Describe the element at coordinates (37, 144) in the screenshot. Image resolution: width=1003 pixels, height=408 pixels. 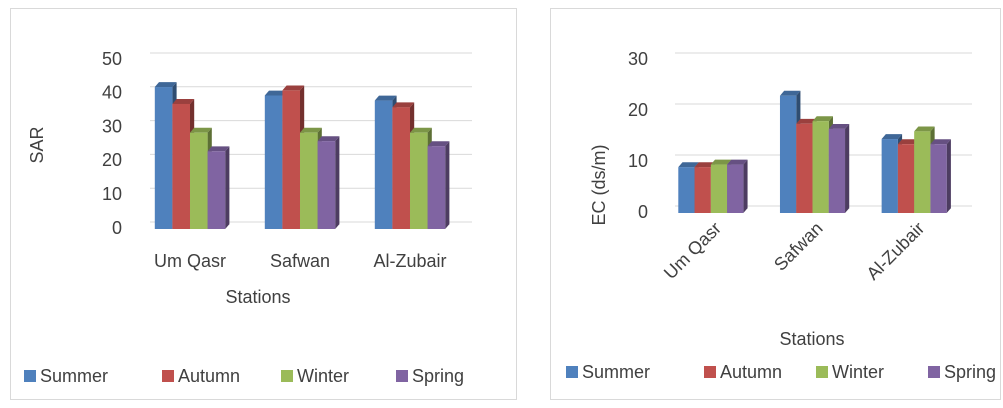
I see `y-axis-label: SAR` at that location.